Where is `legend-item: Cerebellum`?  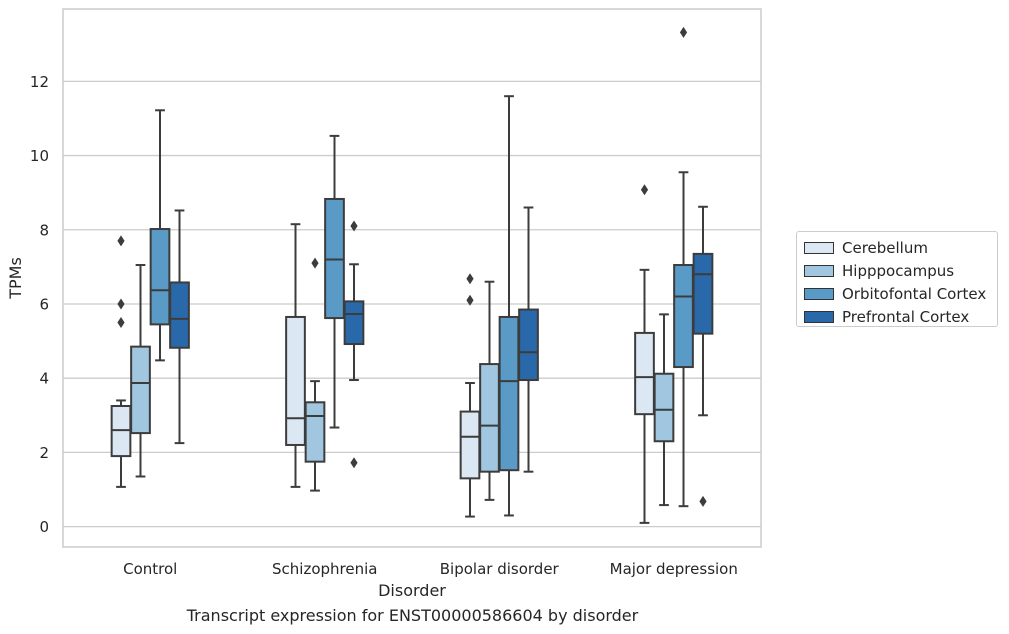
legend-item: Cerebellum is located at coordinates (900, 247).